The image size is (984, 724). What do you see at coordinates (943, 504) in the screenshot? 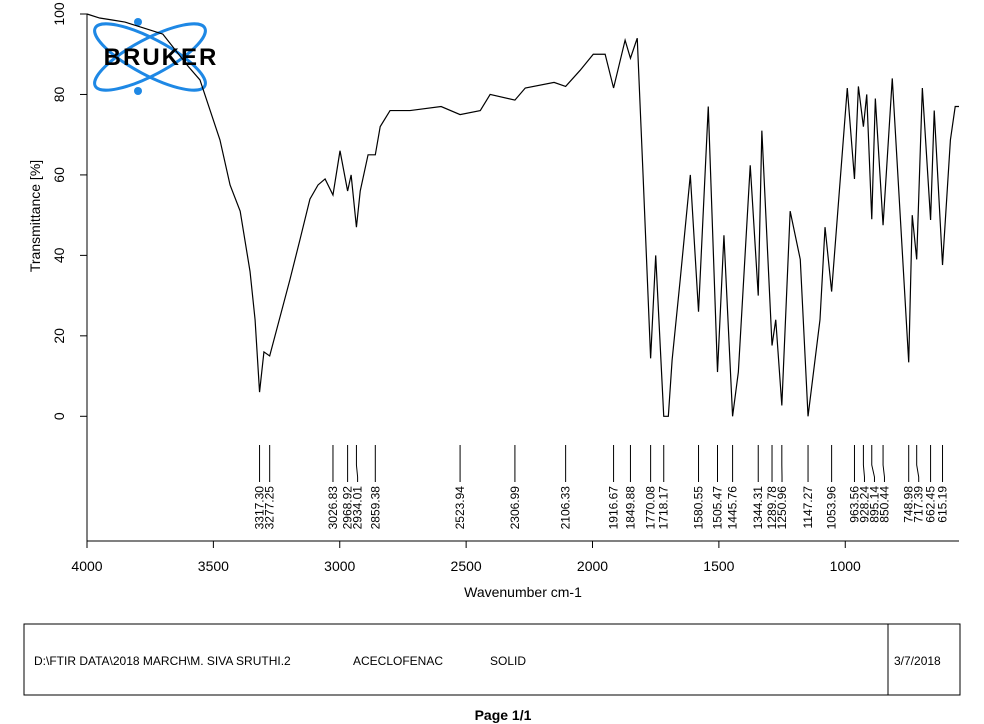
I see `peak-label: 615.19` at bounding box center [943, 504].